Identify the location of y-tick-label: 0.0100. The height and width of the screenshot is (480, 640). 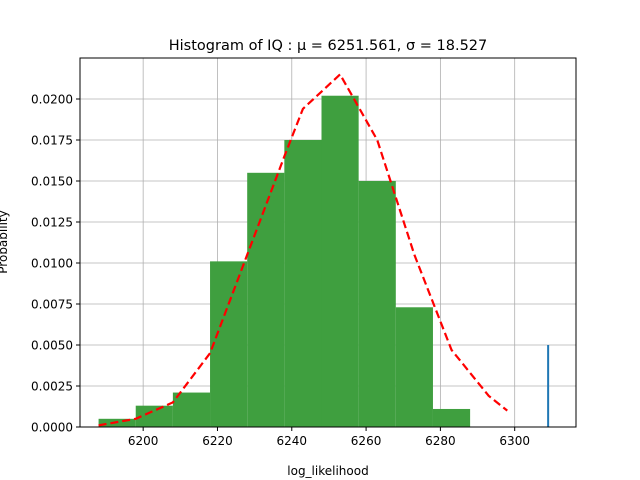
(52, 264).